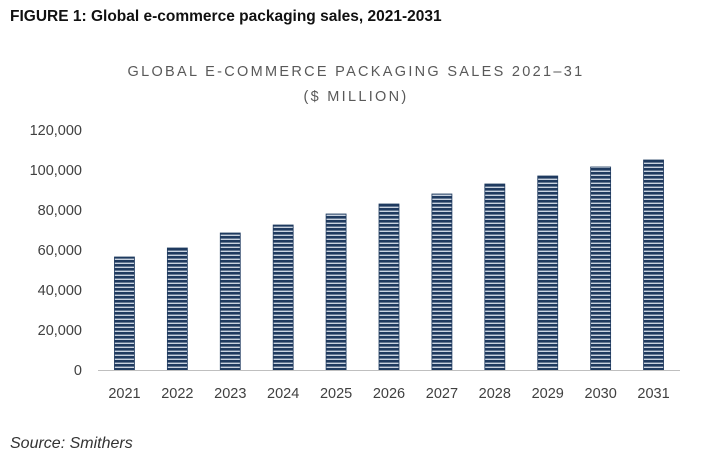  I want to click on x-tick-label: 2022, so click(177, 394).